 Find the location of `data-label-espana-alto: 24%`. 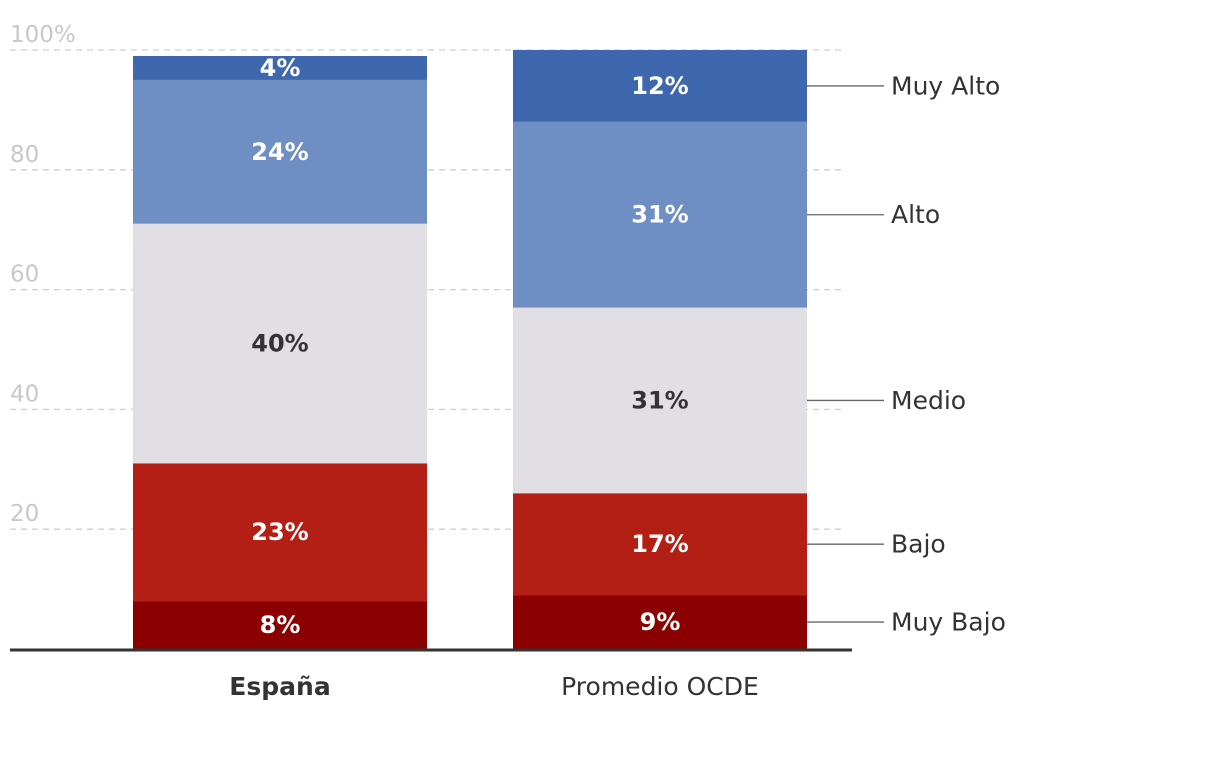

data-label-espana-alto: 24% is located at coordinates (279, 152).